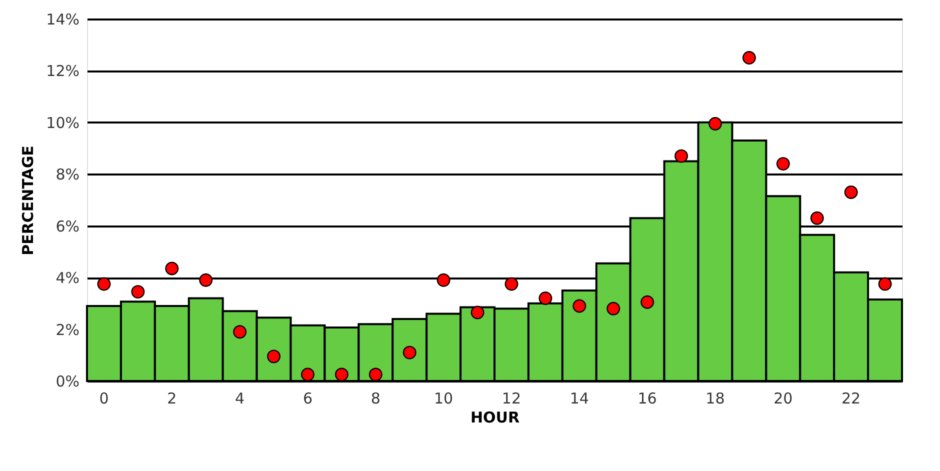 The height and width of the screenshot is (471, 940). What do you see at coordinates (851, 399) in the screenshot?
I see `x-tick-label: 22` at bounding box center [851, 399].